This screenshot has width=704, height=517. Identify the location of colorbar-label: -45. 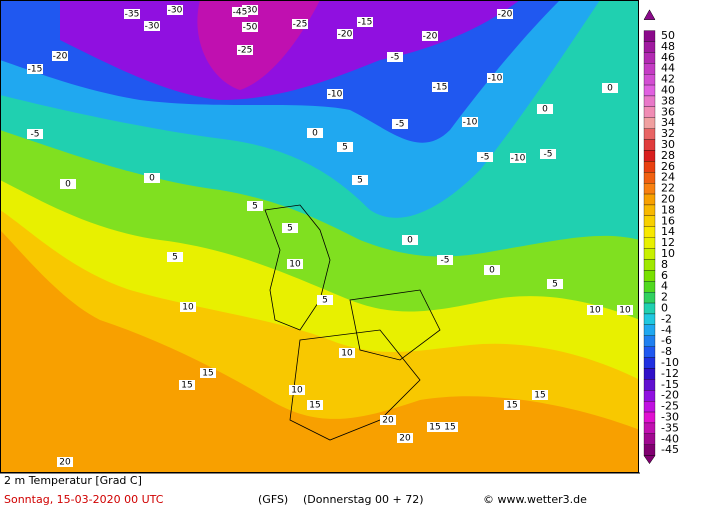
(670, 449).